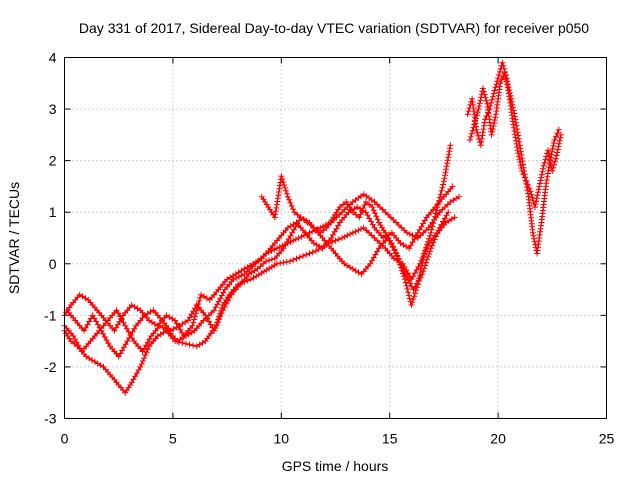 This screenshot has width=640, height=480. I want to click on y-tick-label: -3, so click(50, 419).